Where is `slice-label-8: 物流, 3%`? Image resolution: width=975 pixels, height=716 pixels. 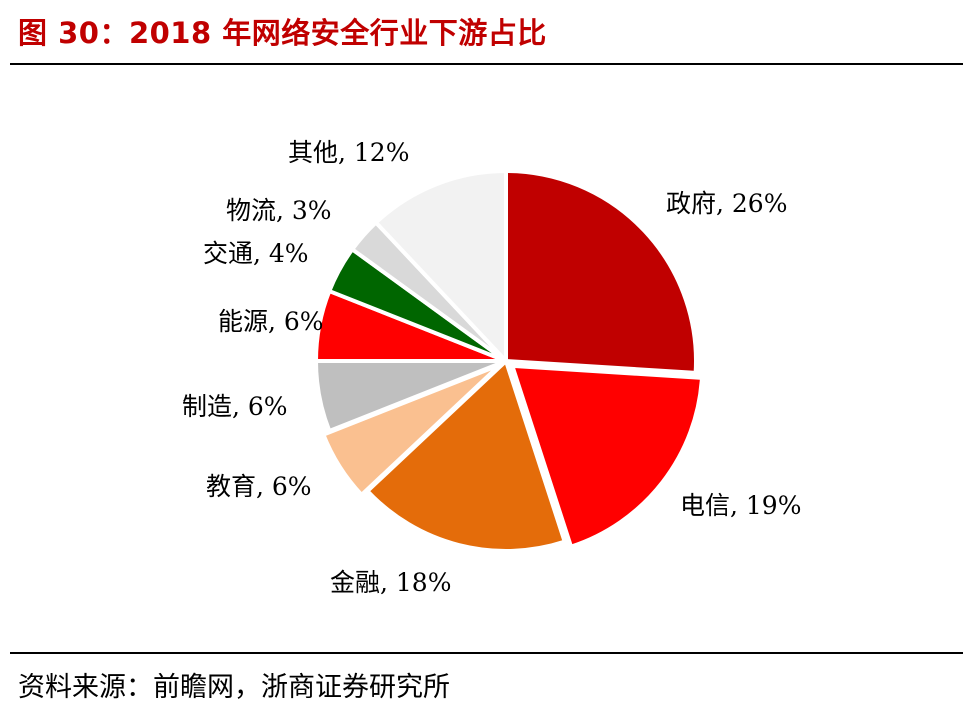 slice-label-8: 物流, 3% is located at coordinates (279, 210).